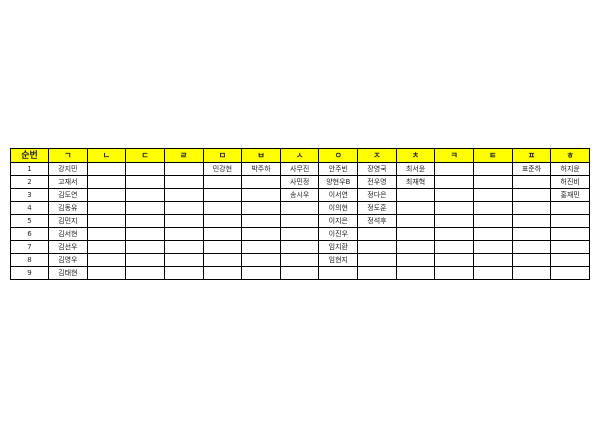 This screenshot has height=424, width=600. What do you see at coordinates (68, 169) in the screenshot?
I see `name-cell: 강지민` at bounding box center [68, 169].